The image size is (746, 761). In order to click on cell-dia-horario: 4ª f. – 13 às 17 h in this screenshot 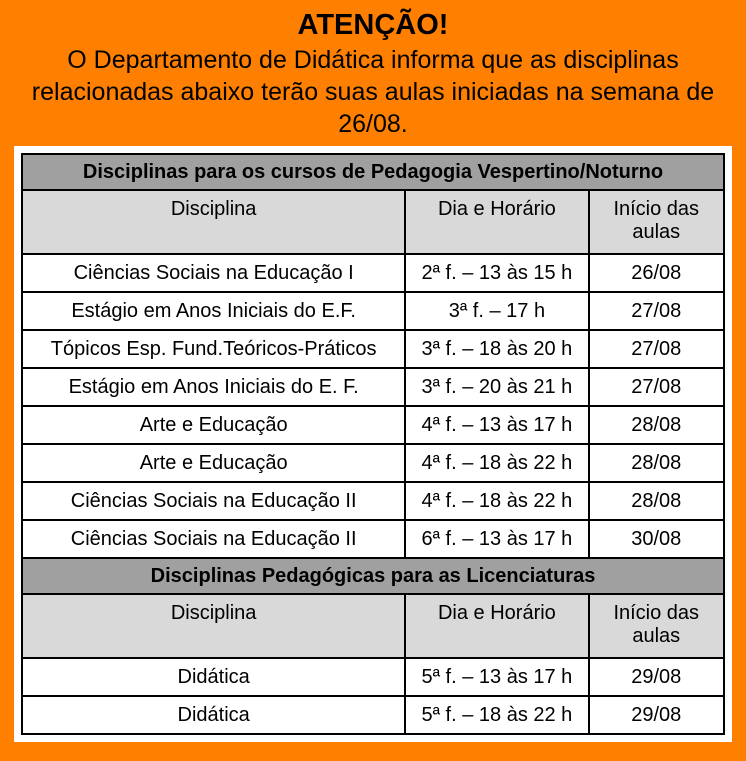, I will do `click(497, 425)`.